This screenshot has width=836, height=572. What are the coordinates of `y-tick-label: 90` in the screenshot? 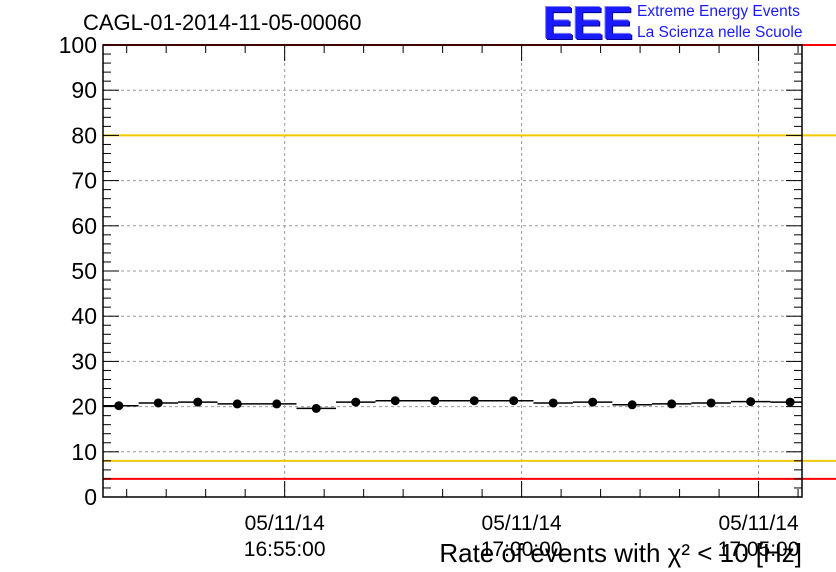 It's located at (84, 90).